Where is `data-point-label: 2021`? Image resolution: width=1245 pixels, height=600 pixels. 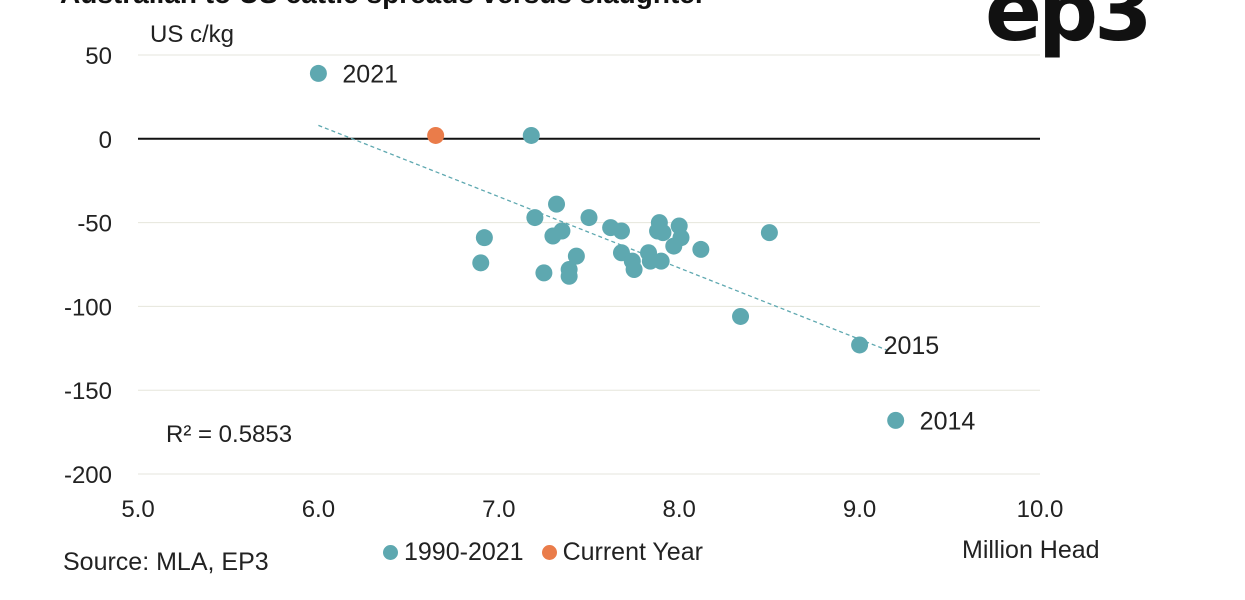
data-point-label: 2021 is located at coordinates (370, 74).